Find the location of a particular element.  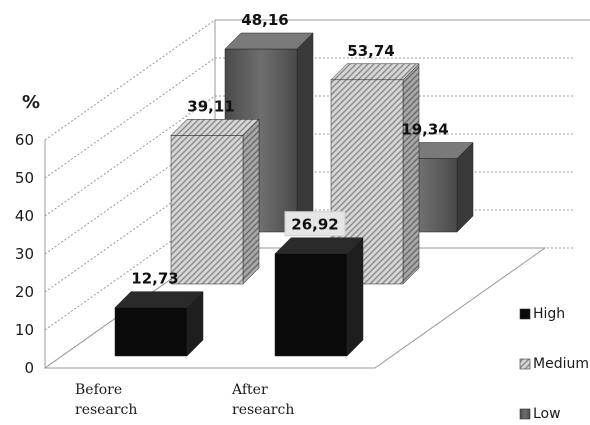

legend-label: Medium is located at coordinates (561, 364).